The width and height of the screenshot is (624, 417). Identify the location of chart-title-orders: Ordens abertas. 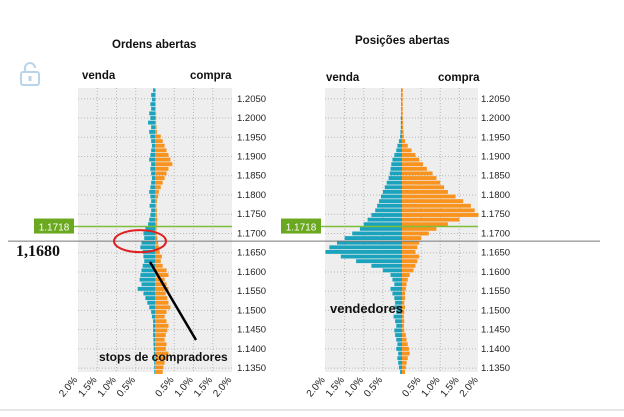
(154, 45).